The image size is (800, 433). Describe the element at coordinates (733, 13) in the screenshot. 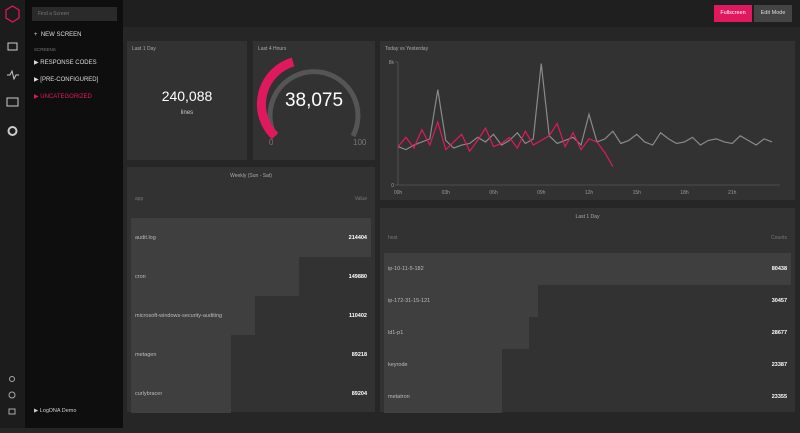

I see `fullscreen-button: Fullscreen` at that location.